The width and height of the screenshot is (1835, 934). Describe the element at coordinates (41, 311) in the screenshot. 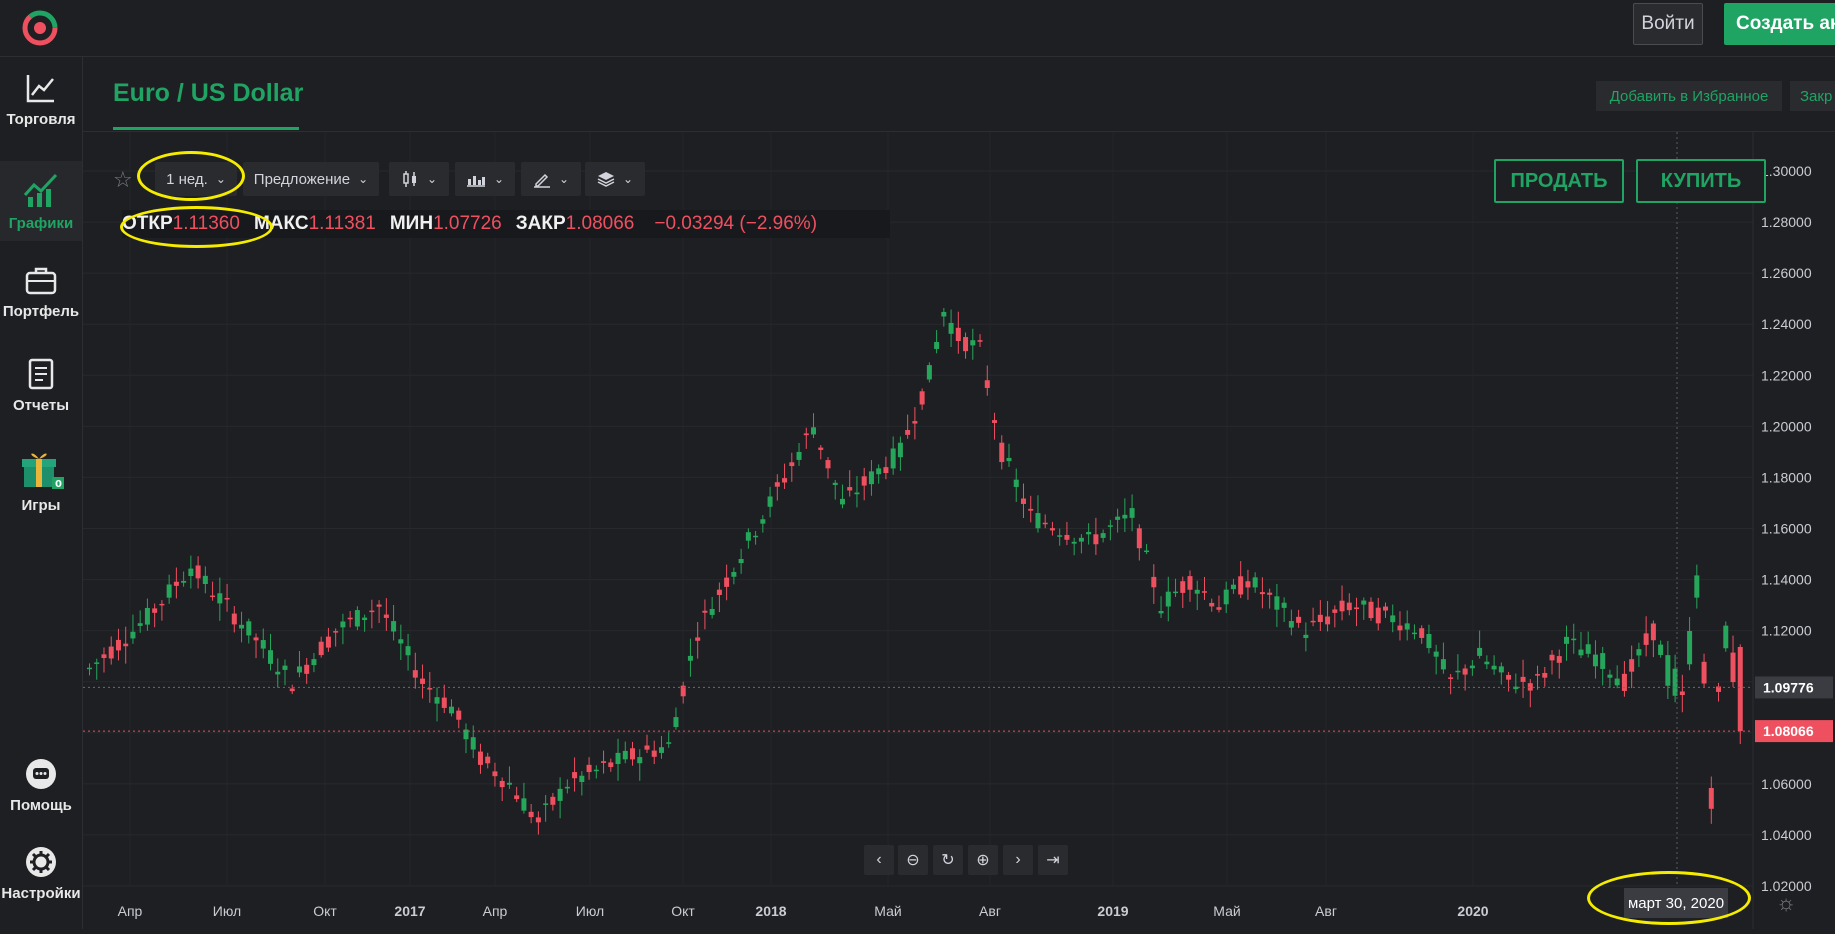

I see `sidebar-item-label: Портфель` at that location.